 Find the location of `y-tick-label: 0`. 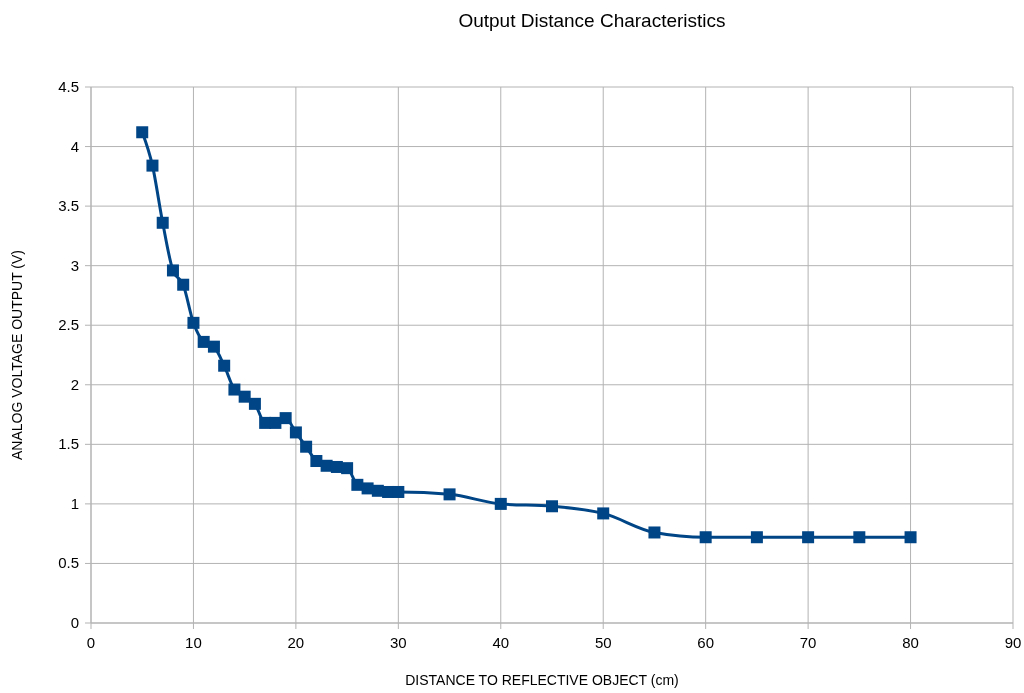

y-tick-label: 0 is located at coordinates (74, 622).